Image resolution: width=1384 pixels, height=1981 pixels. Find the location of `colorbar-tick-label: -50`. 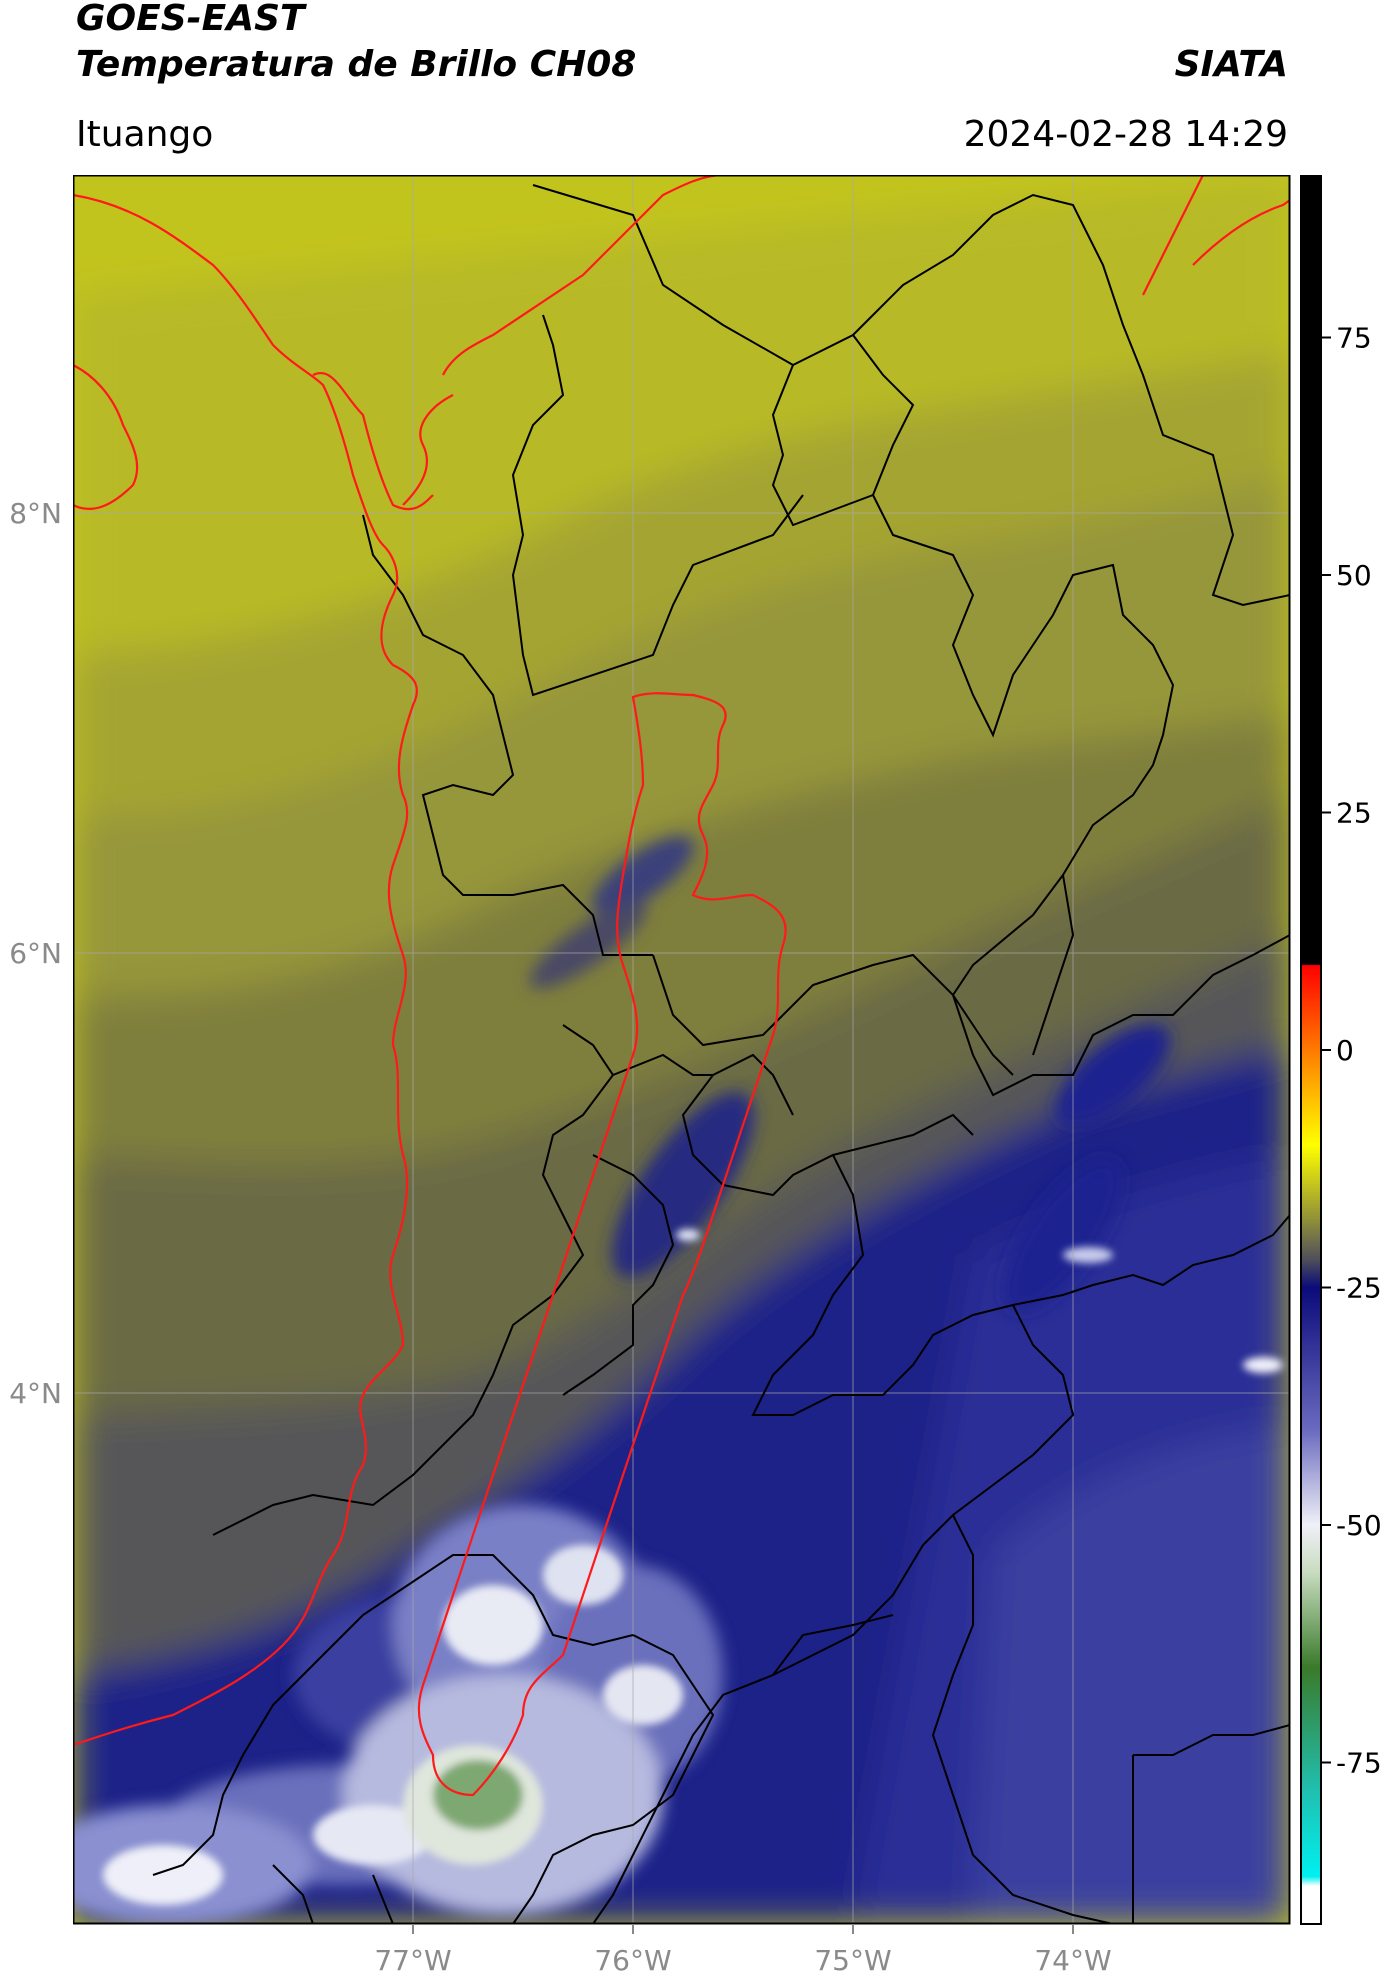

colorbar-tick-label: -50 is located at coordinates (1359, 1525).